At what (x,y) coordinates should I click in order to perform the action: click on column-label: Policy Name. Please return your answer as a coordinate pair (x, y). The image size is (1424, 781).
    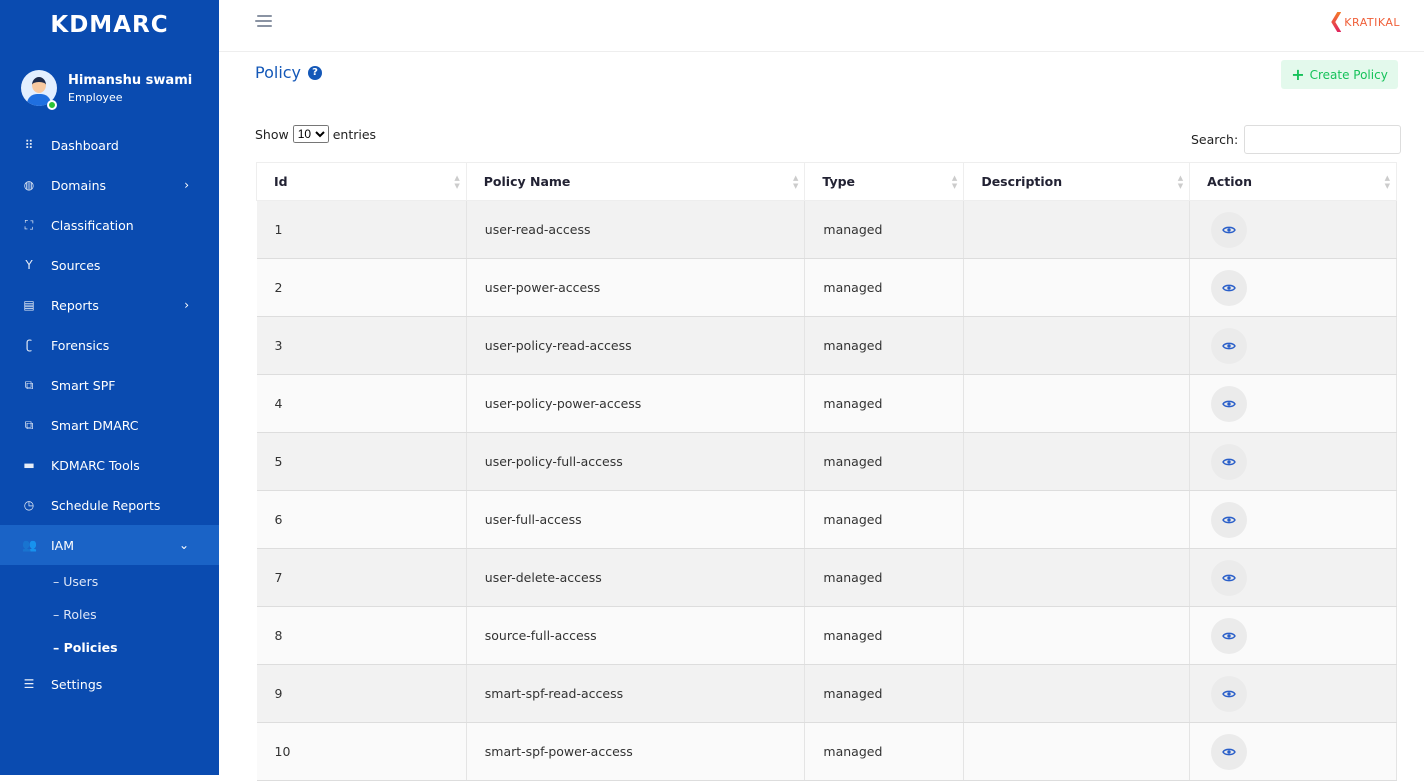
    Looking at the image, I should click on (527, 181).